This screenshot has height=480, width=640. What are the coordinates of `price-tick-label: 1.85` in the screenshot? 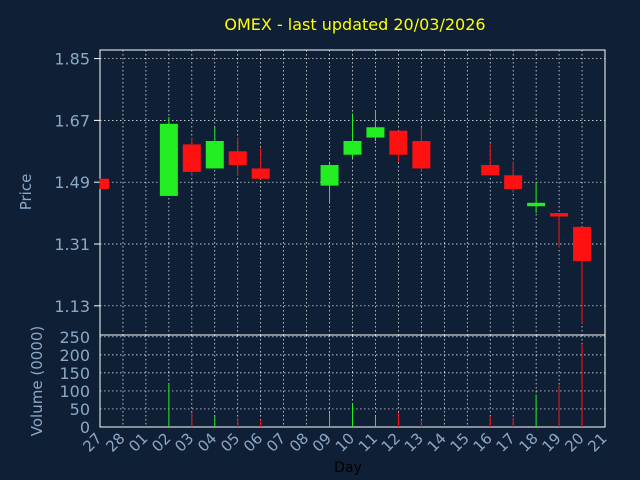 It's located at (72, 59).